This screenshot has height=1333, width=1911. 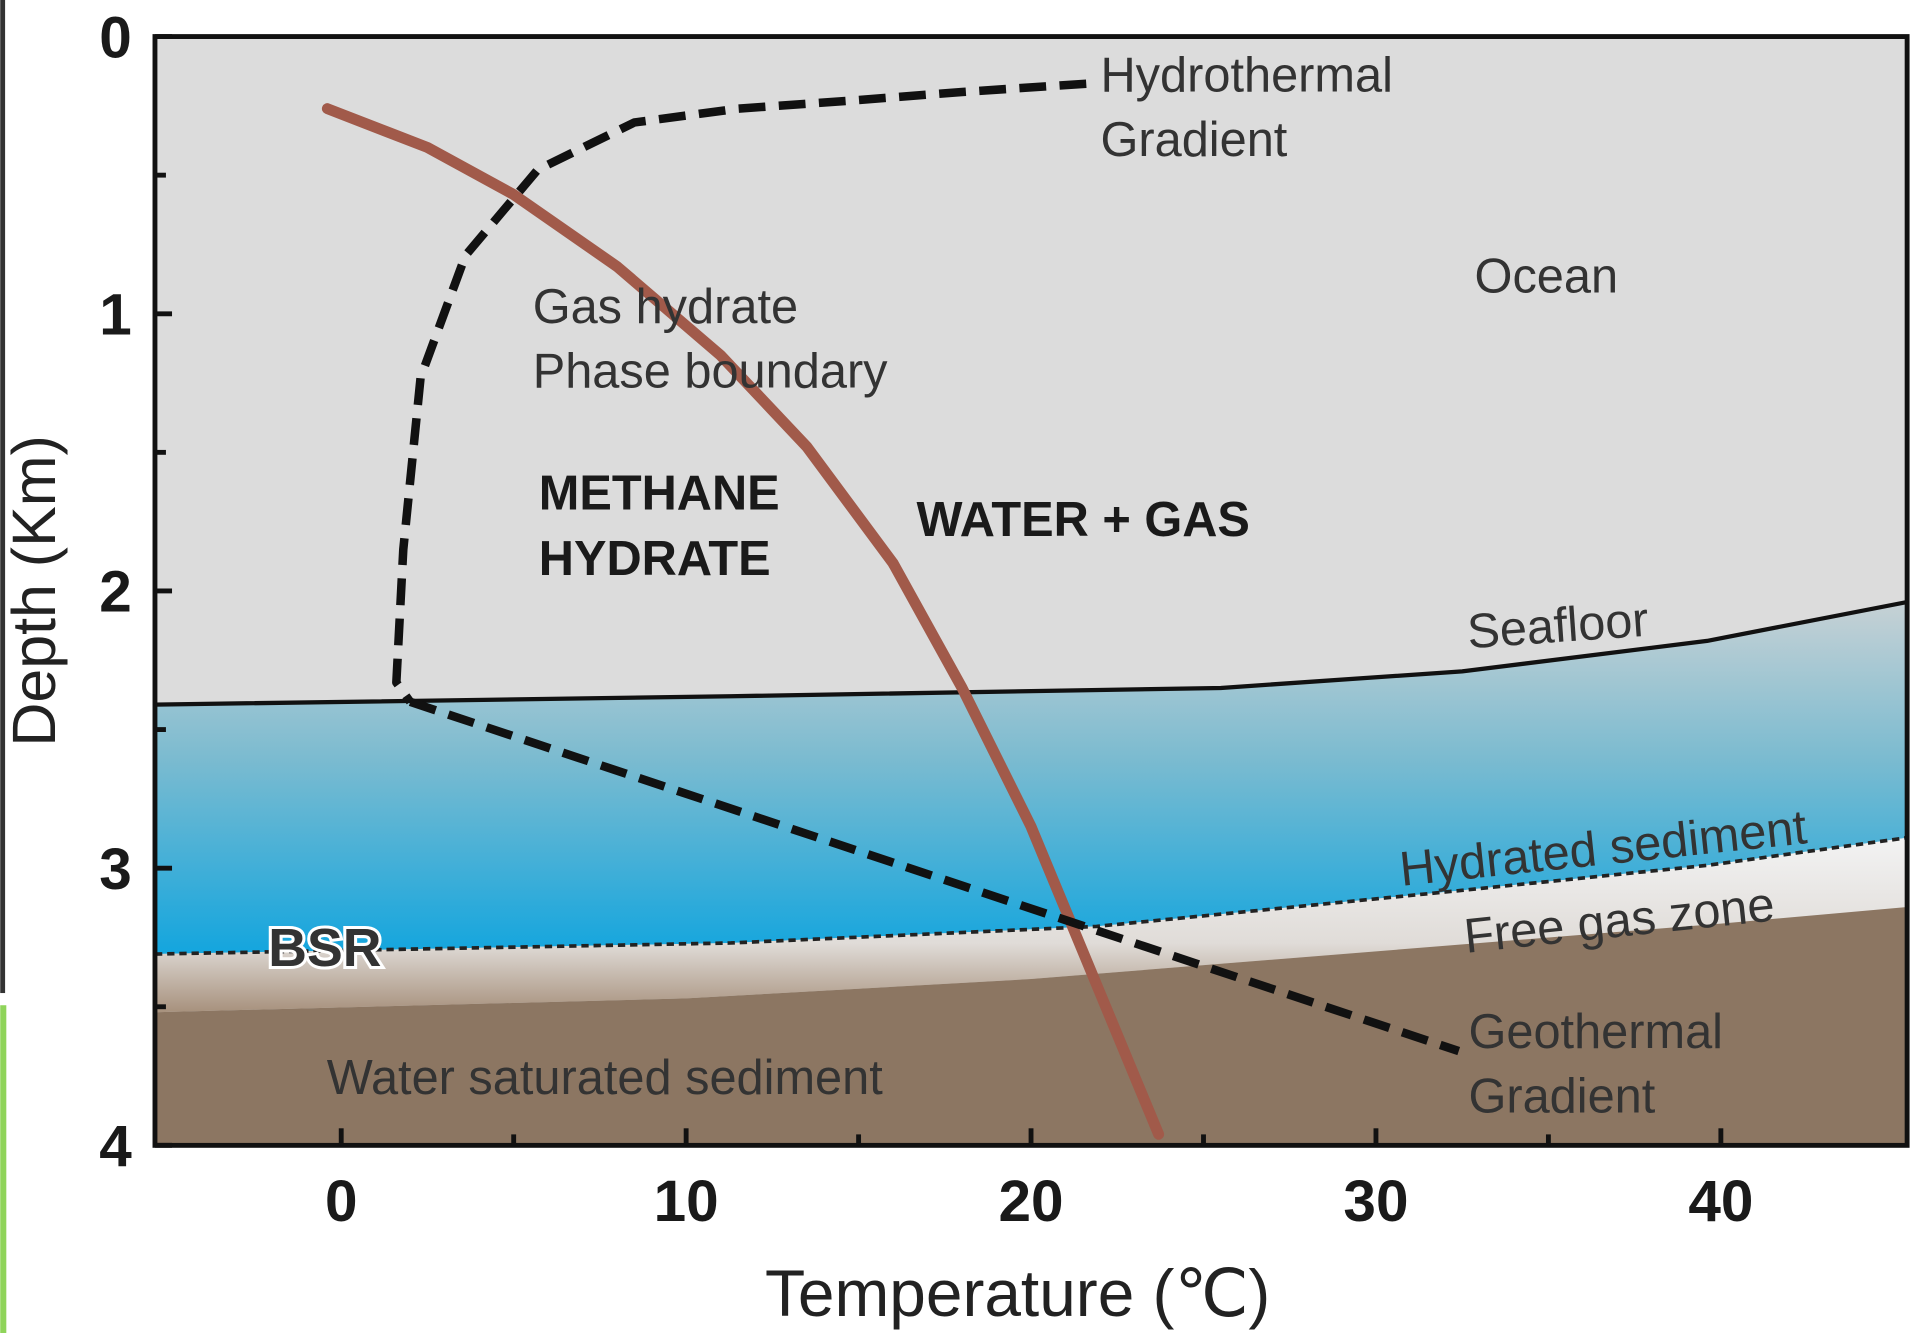 I want to click on x-tick-label: 30, so click(x=1375, y=1201).